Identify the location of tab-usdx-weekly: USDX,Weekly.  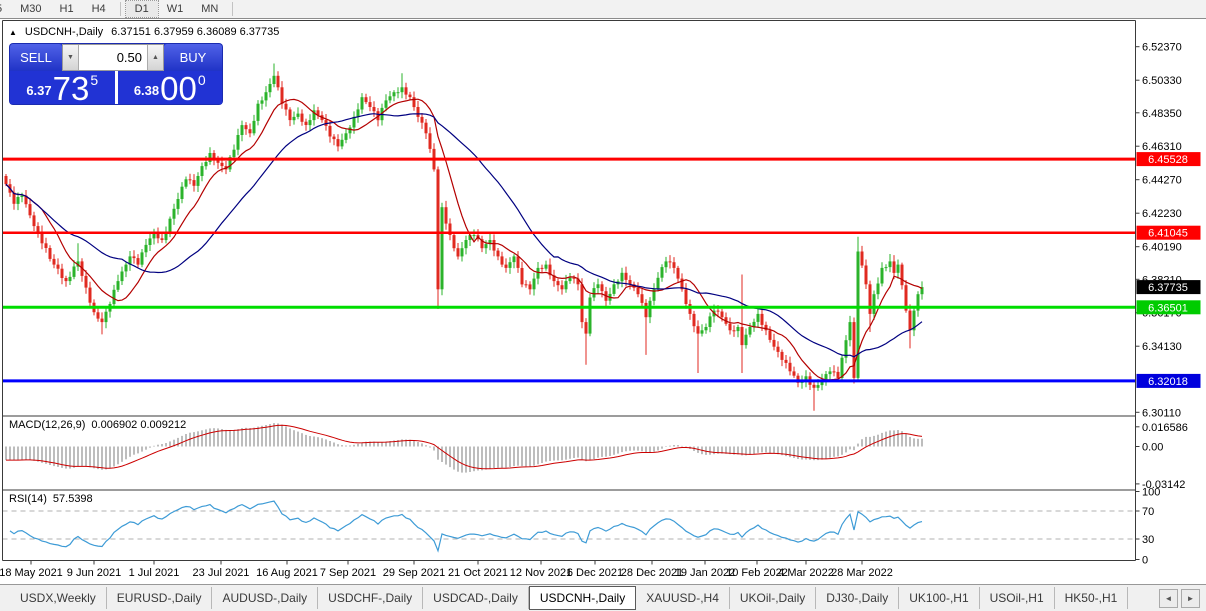
(58, 598).